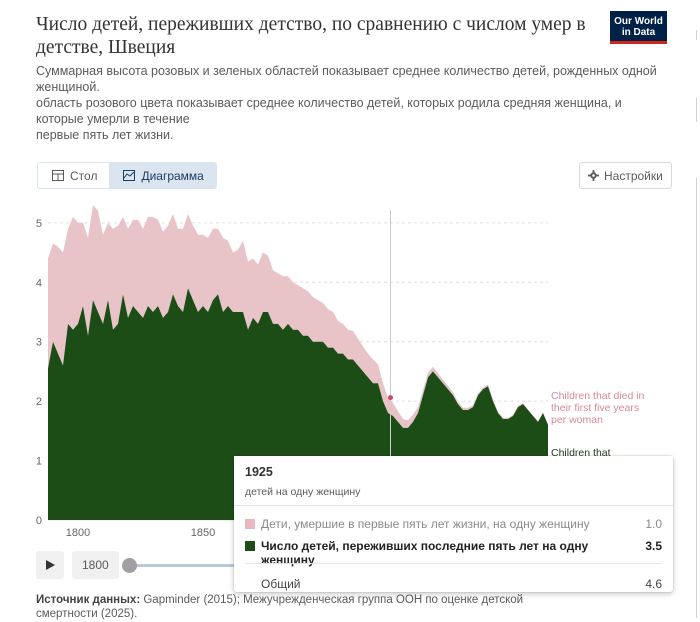 The height and width of the screenshot is (622, 700). I want to click on tooltip-year: 1925, so click(259, 472).